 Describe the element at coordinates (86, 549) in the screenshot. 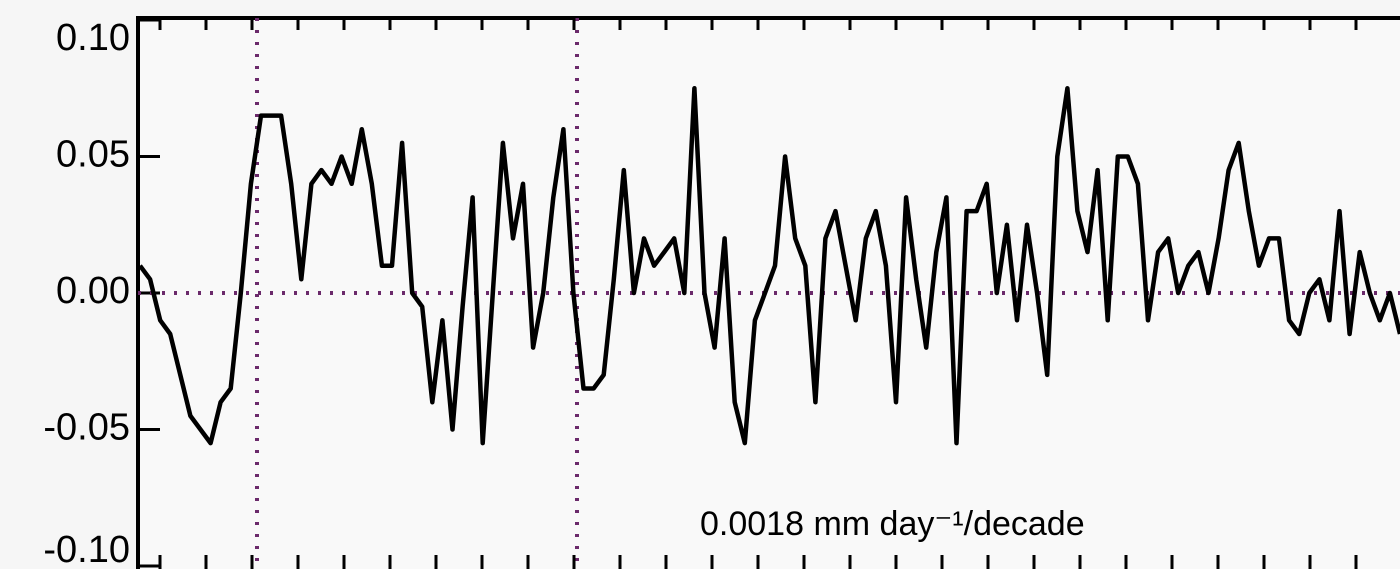

I see `y-tick-label: -0.10` at that location.